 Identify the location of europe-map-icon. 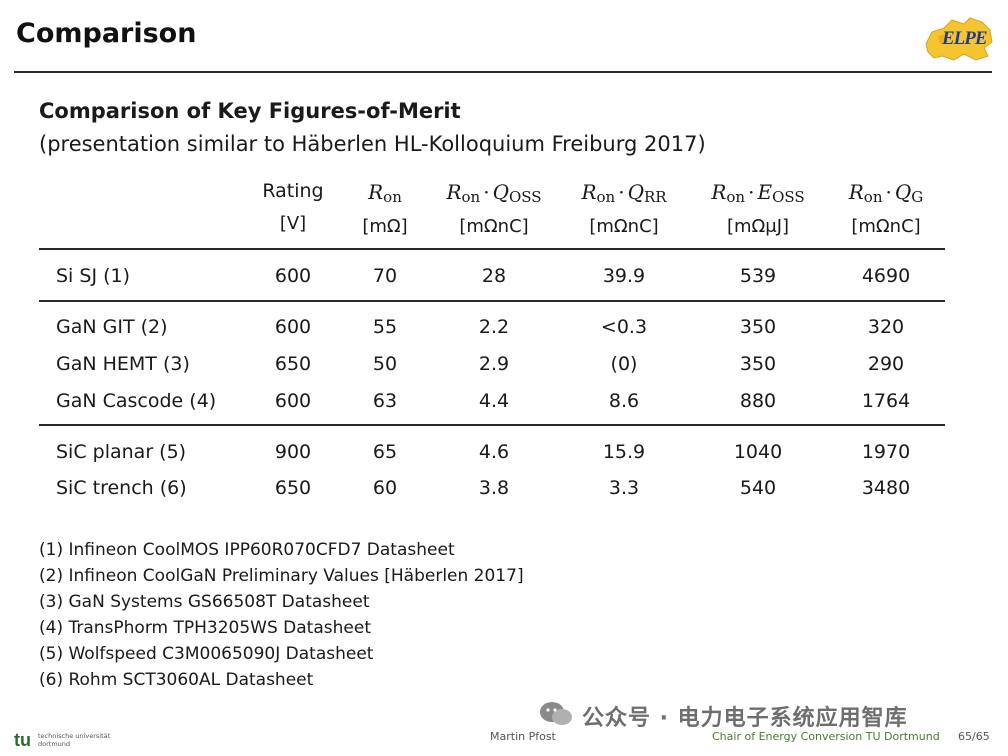
(959, 39).